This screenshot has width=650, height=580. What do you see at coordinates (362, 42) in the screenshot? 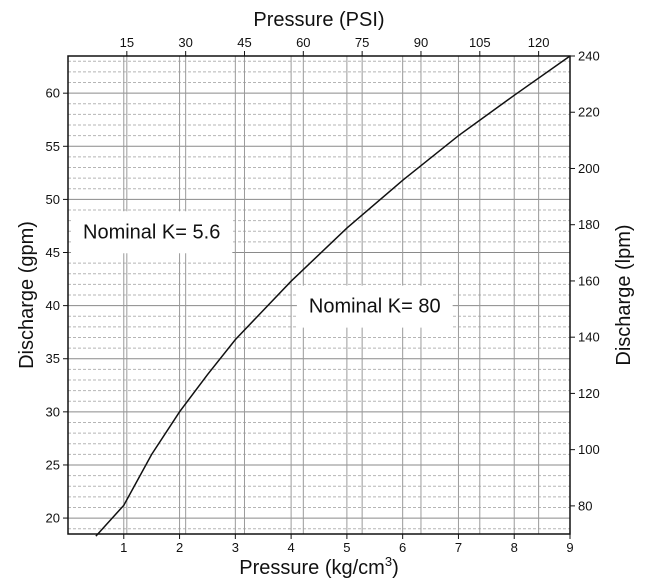
I see `top-tick-label: 75` at bounding box center [362, 42].